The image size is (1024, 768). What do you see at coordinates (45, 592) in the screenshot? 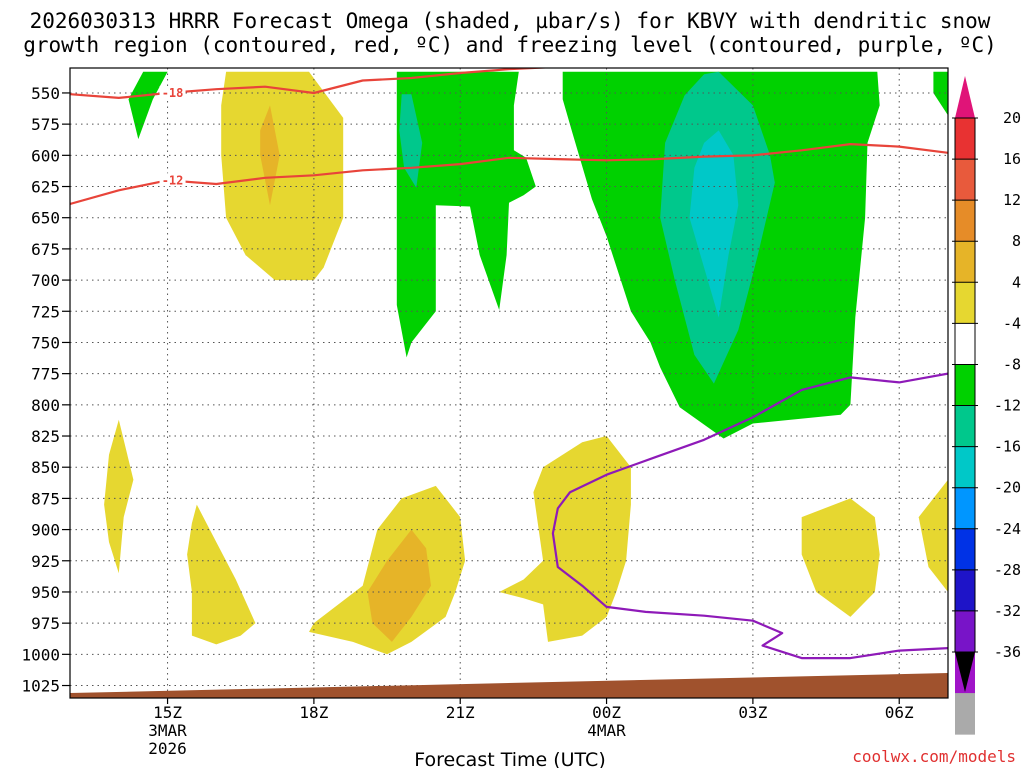
I see `y-tick-label-16: 950` at bounding box center [45, 592].